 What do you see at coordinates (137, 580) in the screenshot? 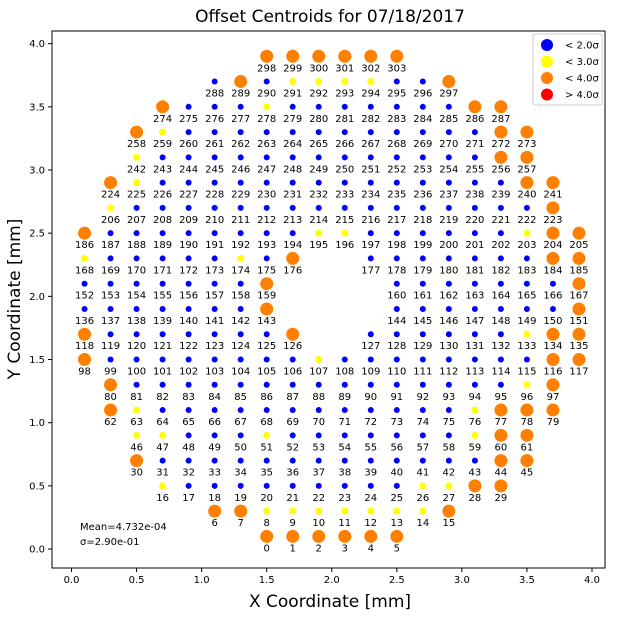
I see `x-tick-label-0.5: 0.5` at bounding box center [137, 580].